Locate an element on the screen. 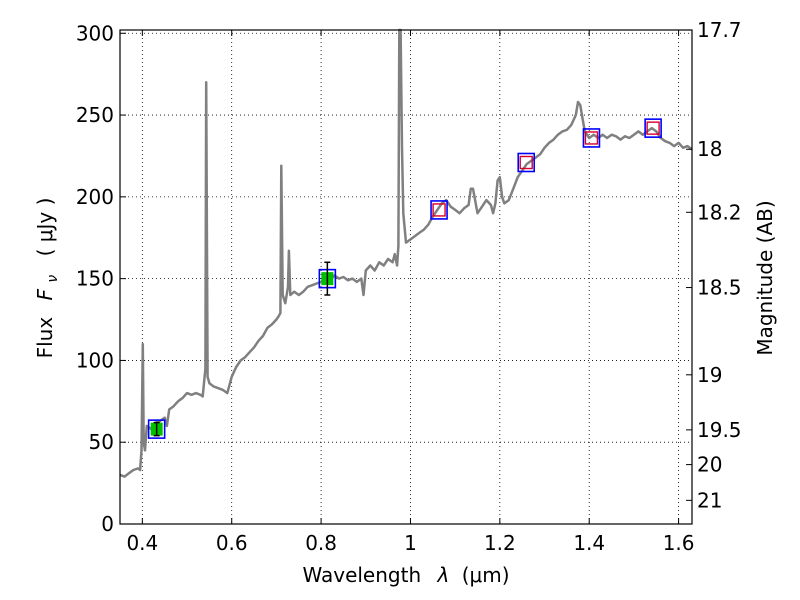  y2-tick-label: 17.7 is located at coordinates (719, 30).